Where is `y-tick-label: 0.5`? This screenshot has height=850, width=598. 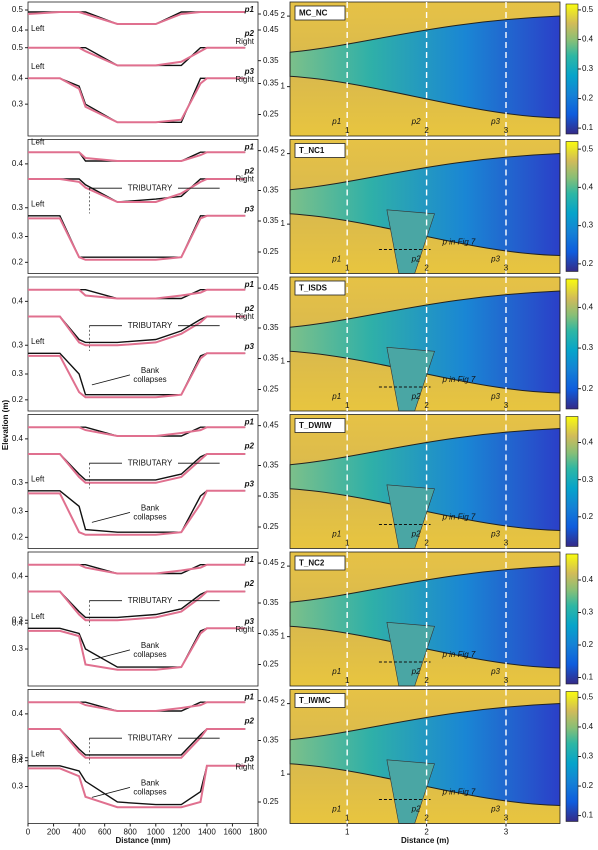
y-tick-label: 0.5 is located at coordinates (18, 47).